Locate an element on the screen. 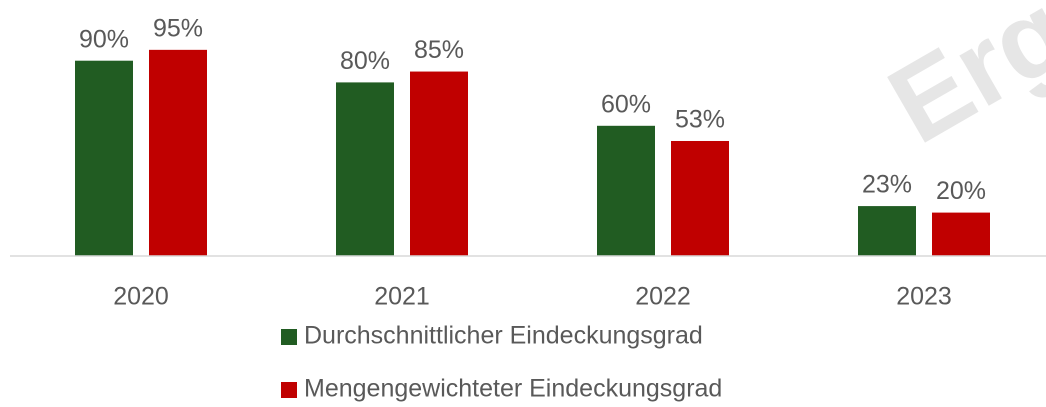  value-label: 85% is located at coordinates (439, 50).